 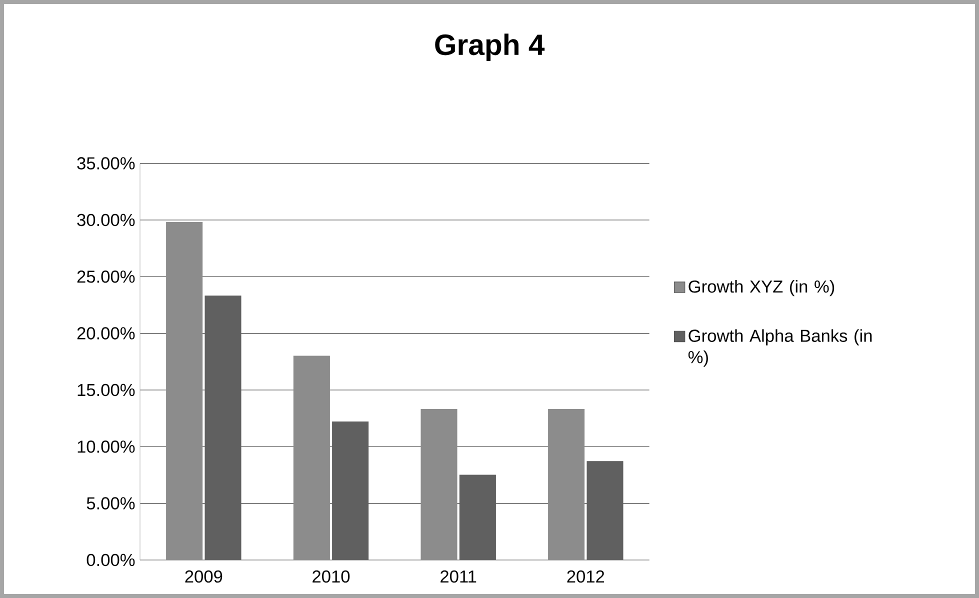 What do you see at coordinates (761, 288) in the screenshot?
I see `legend-label: Growth XYZ (in %)` at bounding box center [761, 288].